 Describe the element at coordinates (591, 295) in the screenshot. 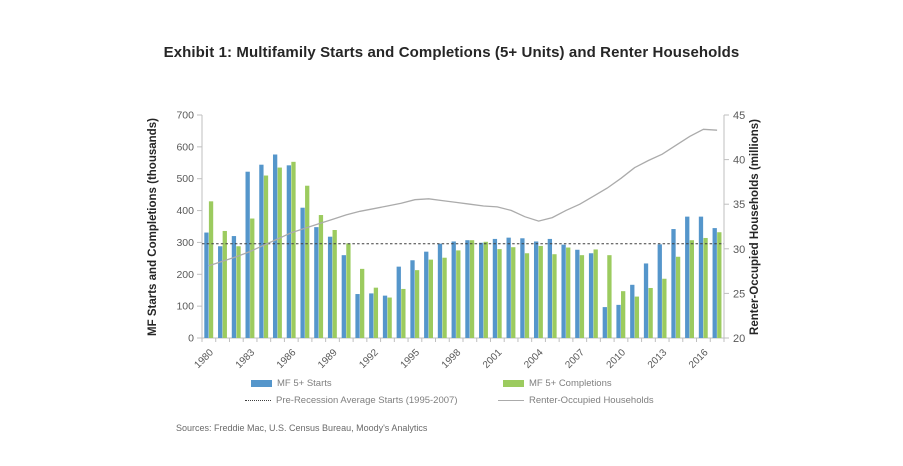

I see `bar-starts-2008` at that location.